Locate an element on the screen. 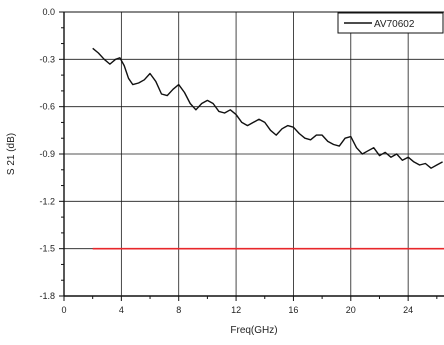  x-tick-label: 4 is located at coordinates (121, 310).